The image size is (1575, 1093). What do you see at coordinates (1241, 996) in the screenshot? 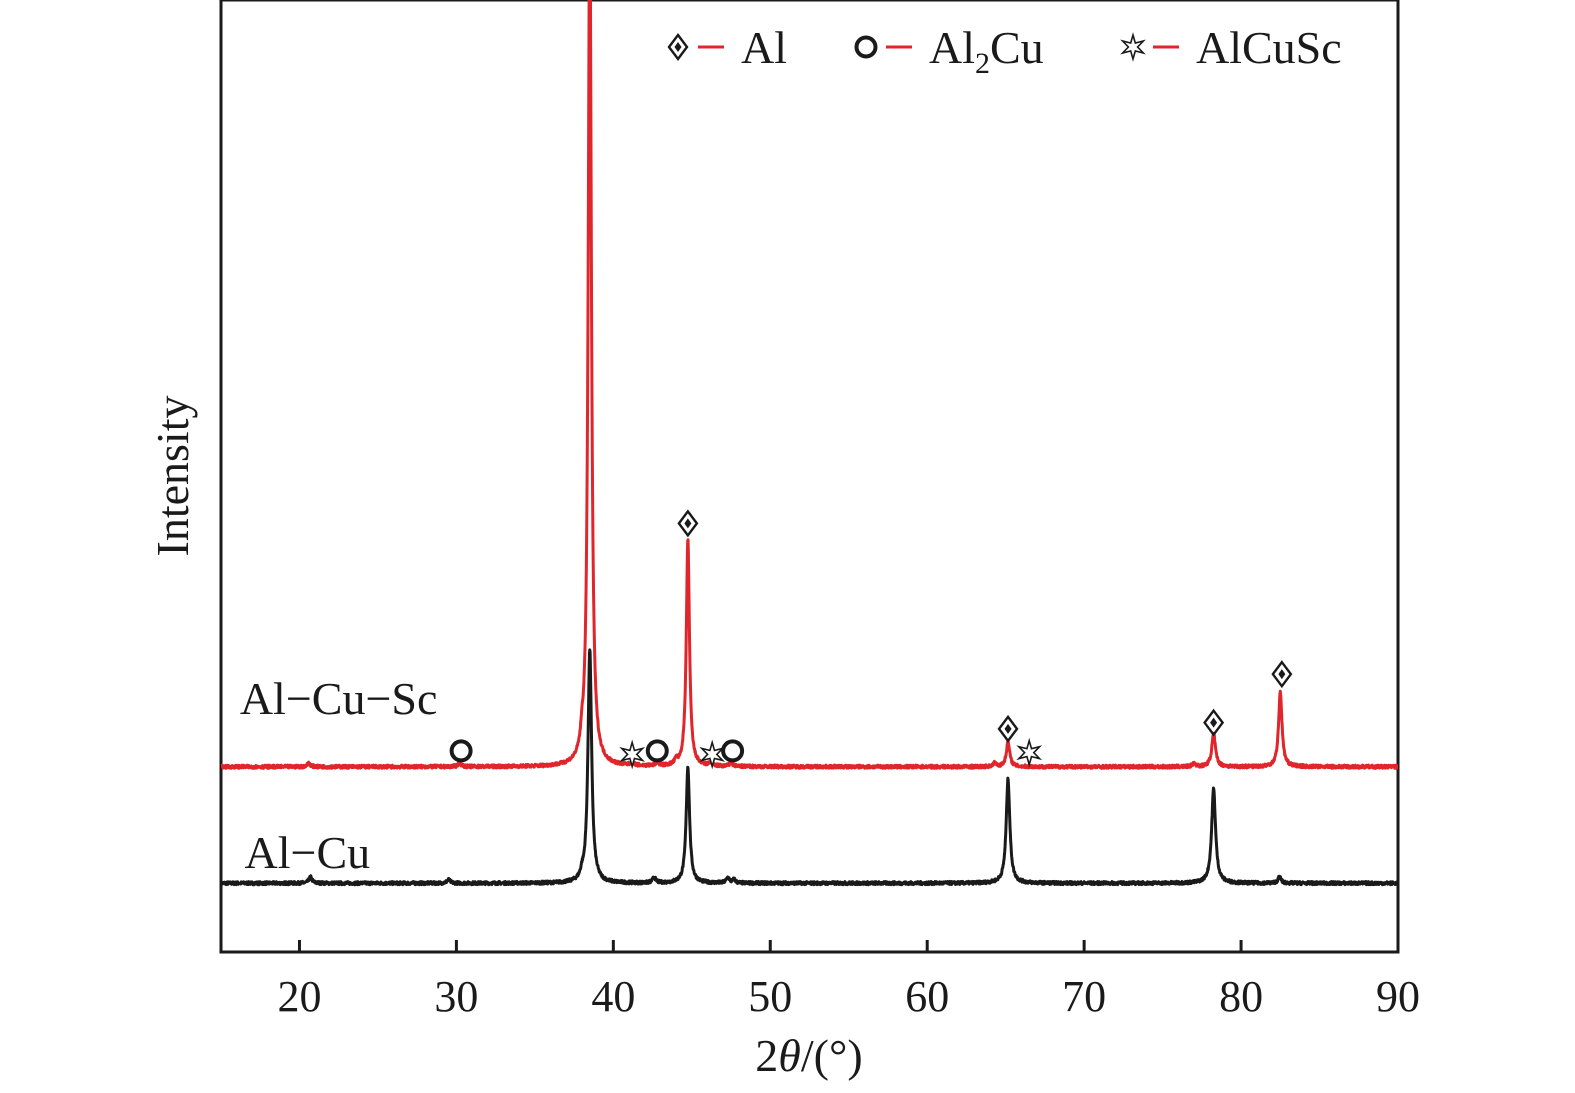
I see `x-tick-label-80: 80` at bounding box center [1241, 996].